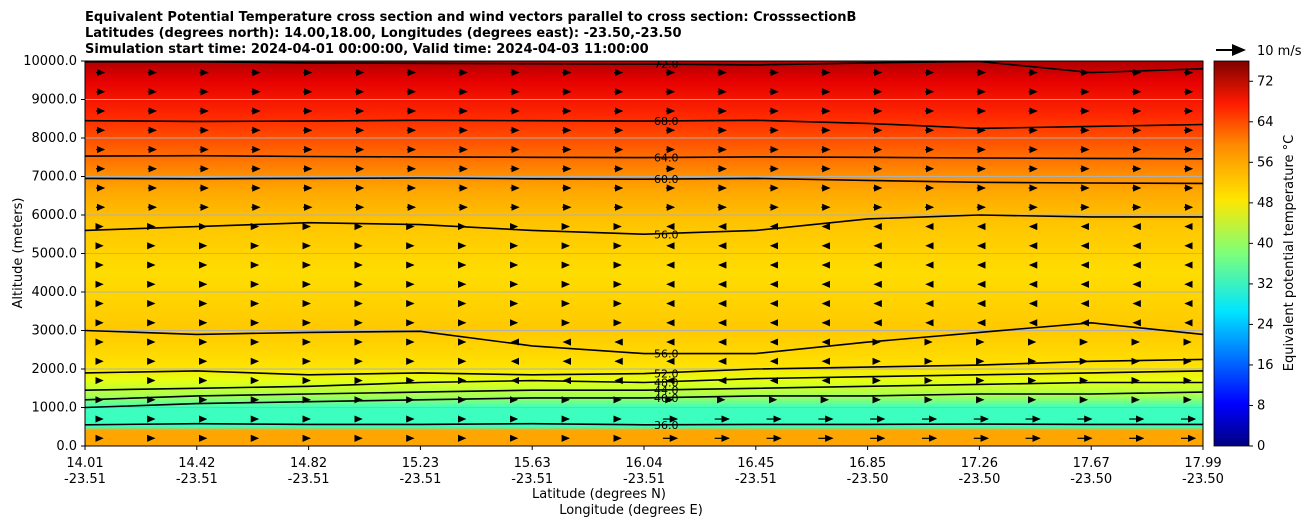 The width and height of the screenshot is (1308, 526). I want to click on y-tick-label: 4000.0, so click(55, 292).